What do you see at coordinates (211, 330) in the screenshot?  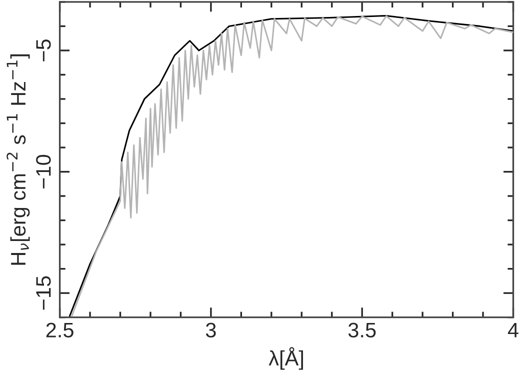 I see `x-tick-label: 3` at bounding box center [211, 330].